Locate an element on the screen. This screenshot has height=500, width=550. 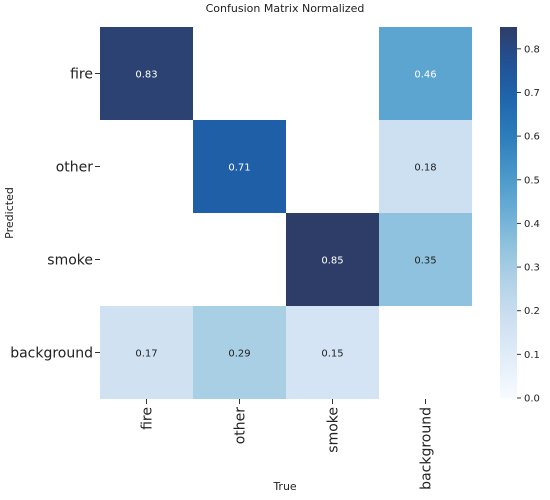
y-axis-label: Predicted is located at coordinates (9, 213).